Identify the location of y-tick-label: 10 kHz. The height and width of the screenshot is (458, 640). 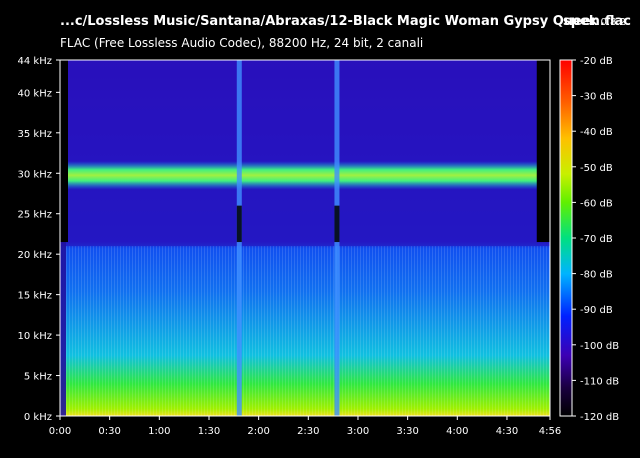
(35, 336).